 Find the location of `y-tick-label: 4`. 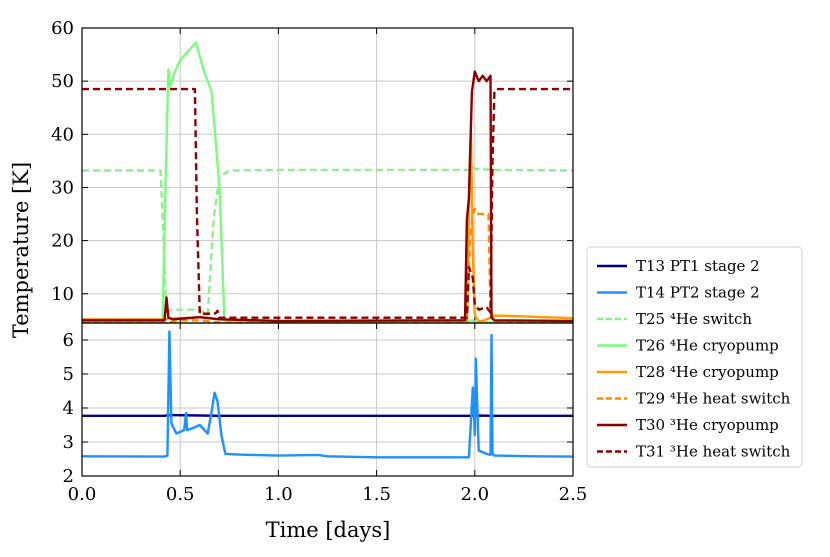

y-tick-label: 4 is located at coordinates (68, 408).